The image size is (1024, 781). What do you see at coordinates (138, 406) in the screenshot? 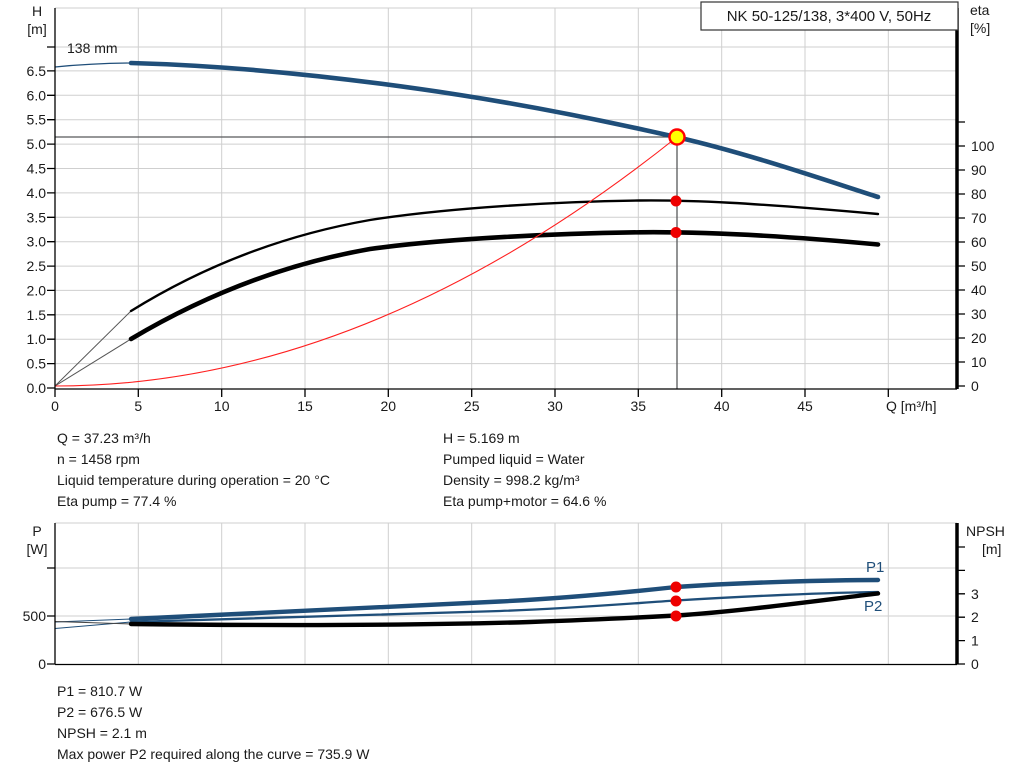
I see `q-tick-label: 5` at bounding box center [138, 406].